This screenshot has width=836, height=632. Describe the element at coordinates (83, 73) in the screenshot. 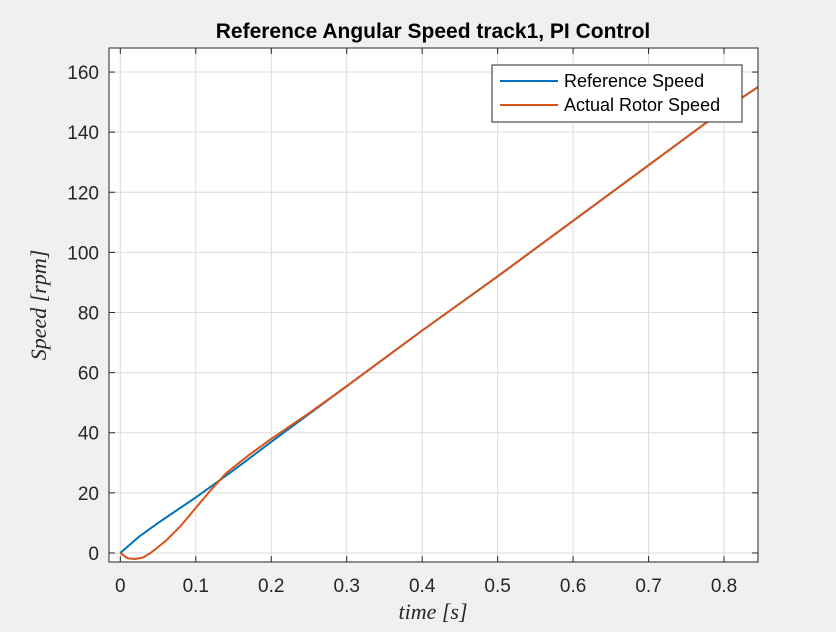

I see `y-tick-label: 160` at that location.